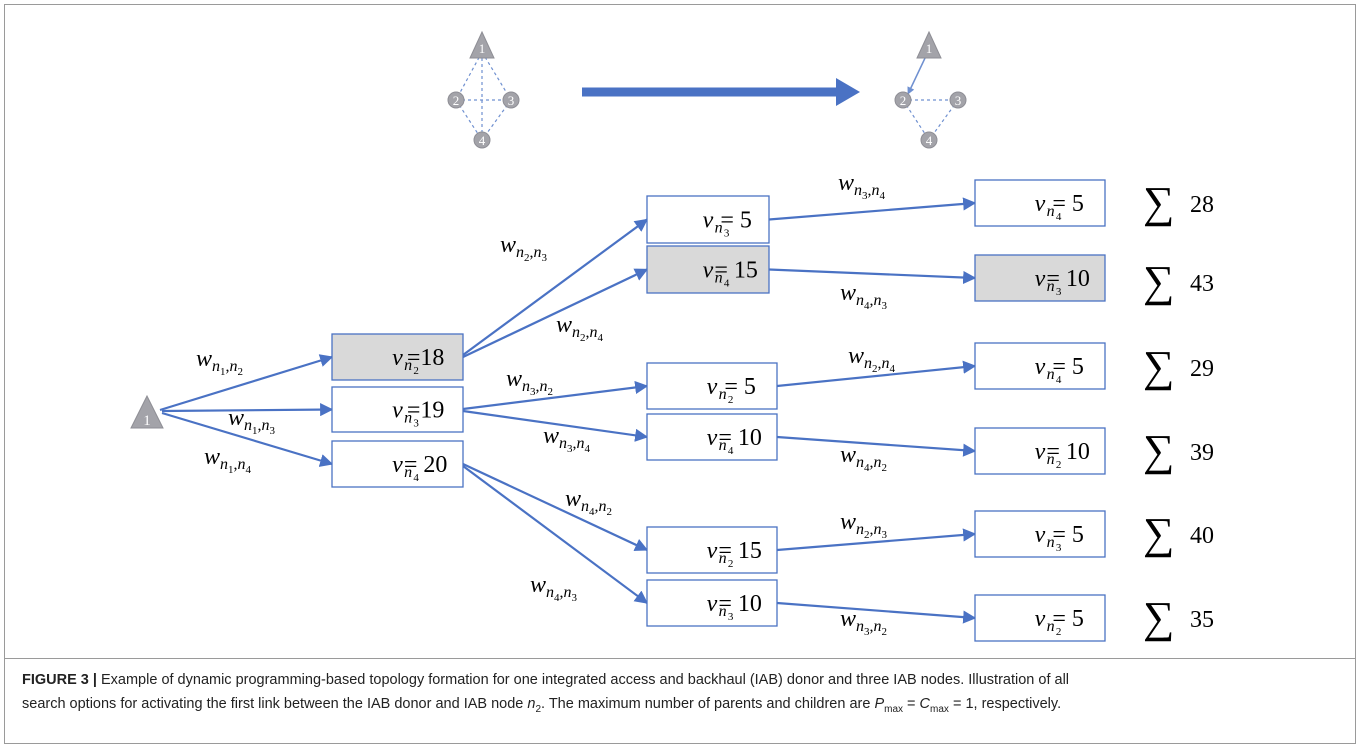 Image resolution: width=1362 pixels, height=748 pixels. I want to click on sum-value: 28, so click(1202, 205).